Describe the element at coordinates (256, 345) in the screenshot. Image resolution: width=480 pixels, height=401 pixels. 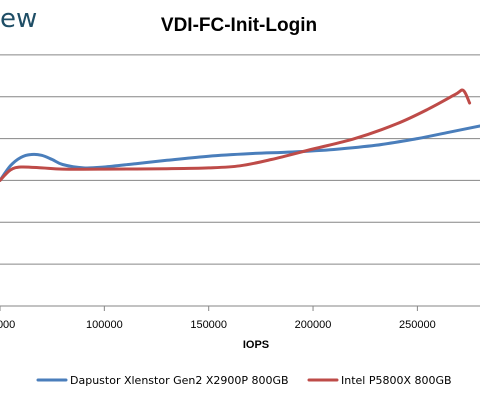
I see `x-axis-title: IOPS` at that location.